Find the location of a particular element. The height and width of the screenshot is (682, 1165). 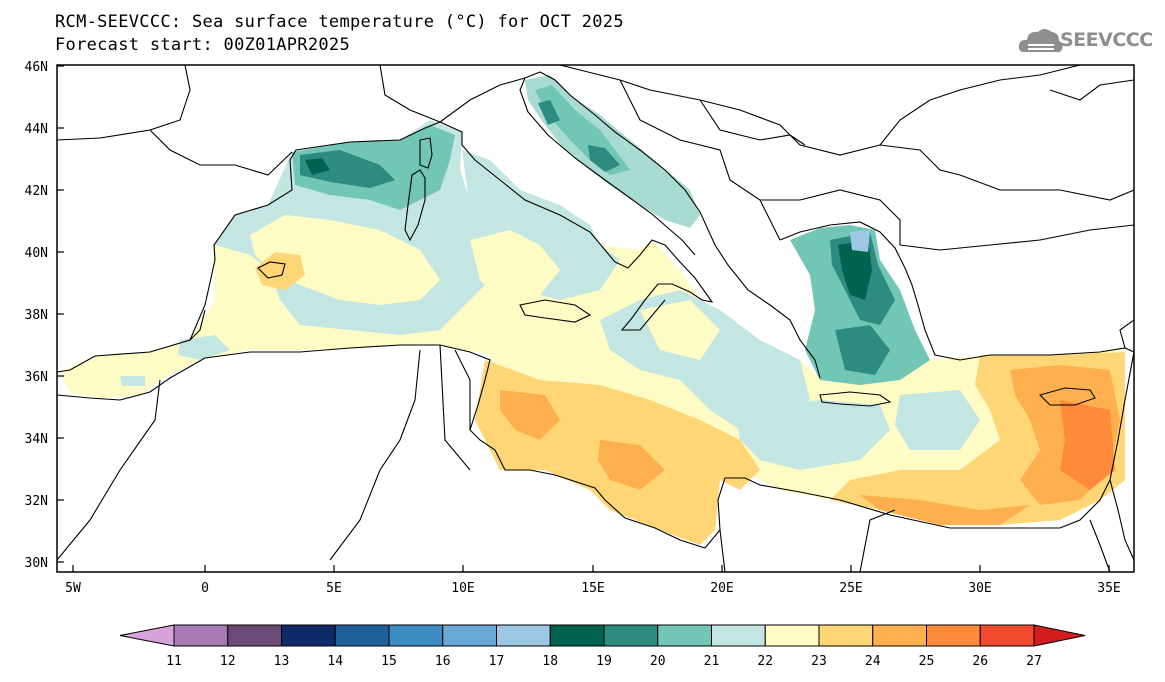

lon-tick-label: 35E is located at coordinates (1108, 588).